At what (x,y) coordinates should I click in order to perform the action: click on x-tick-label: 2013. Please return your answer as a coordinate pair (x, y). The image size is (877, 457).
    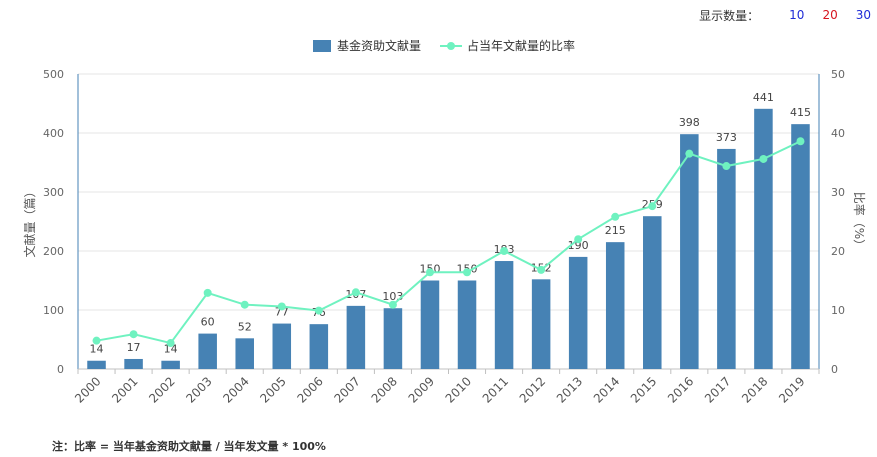
    Looking at the image, I should click on (569, 389).